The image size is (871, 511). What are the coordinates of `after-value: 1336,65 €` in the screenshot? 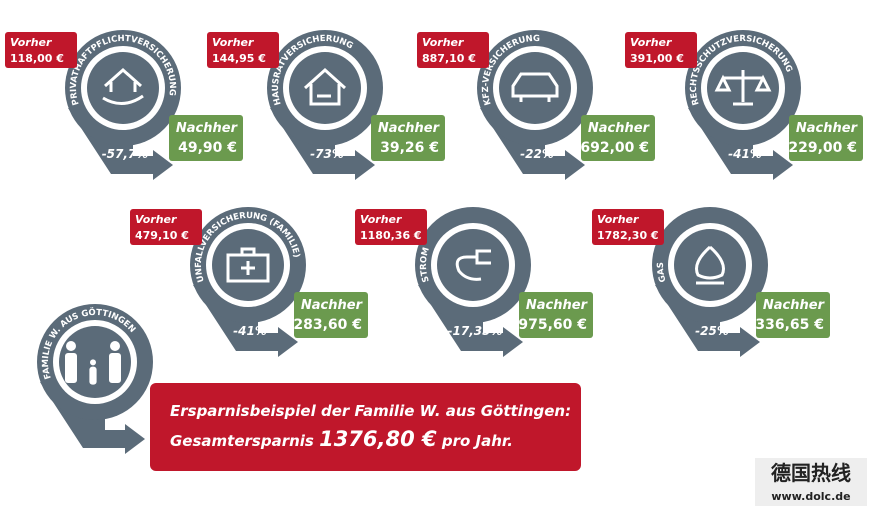 It's located at (785, 325).